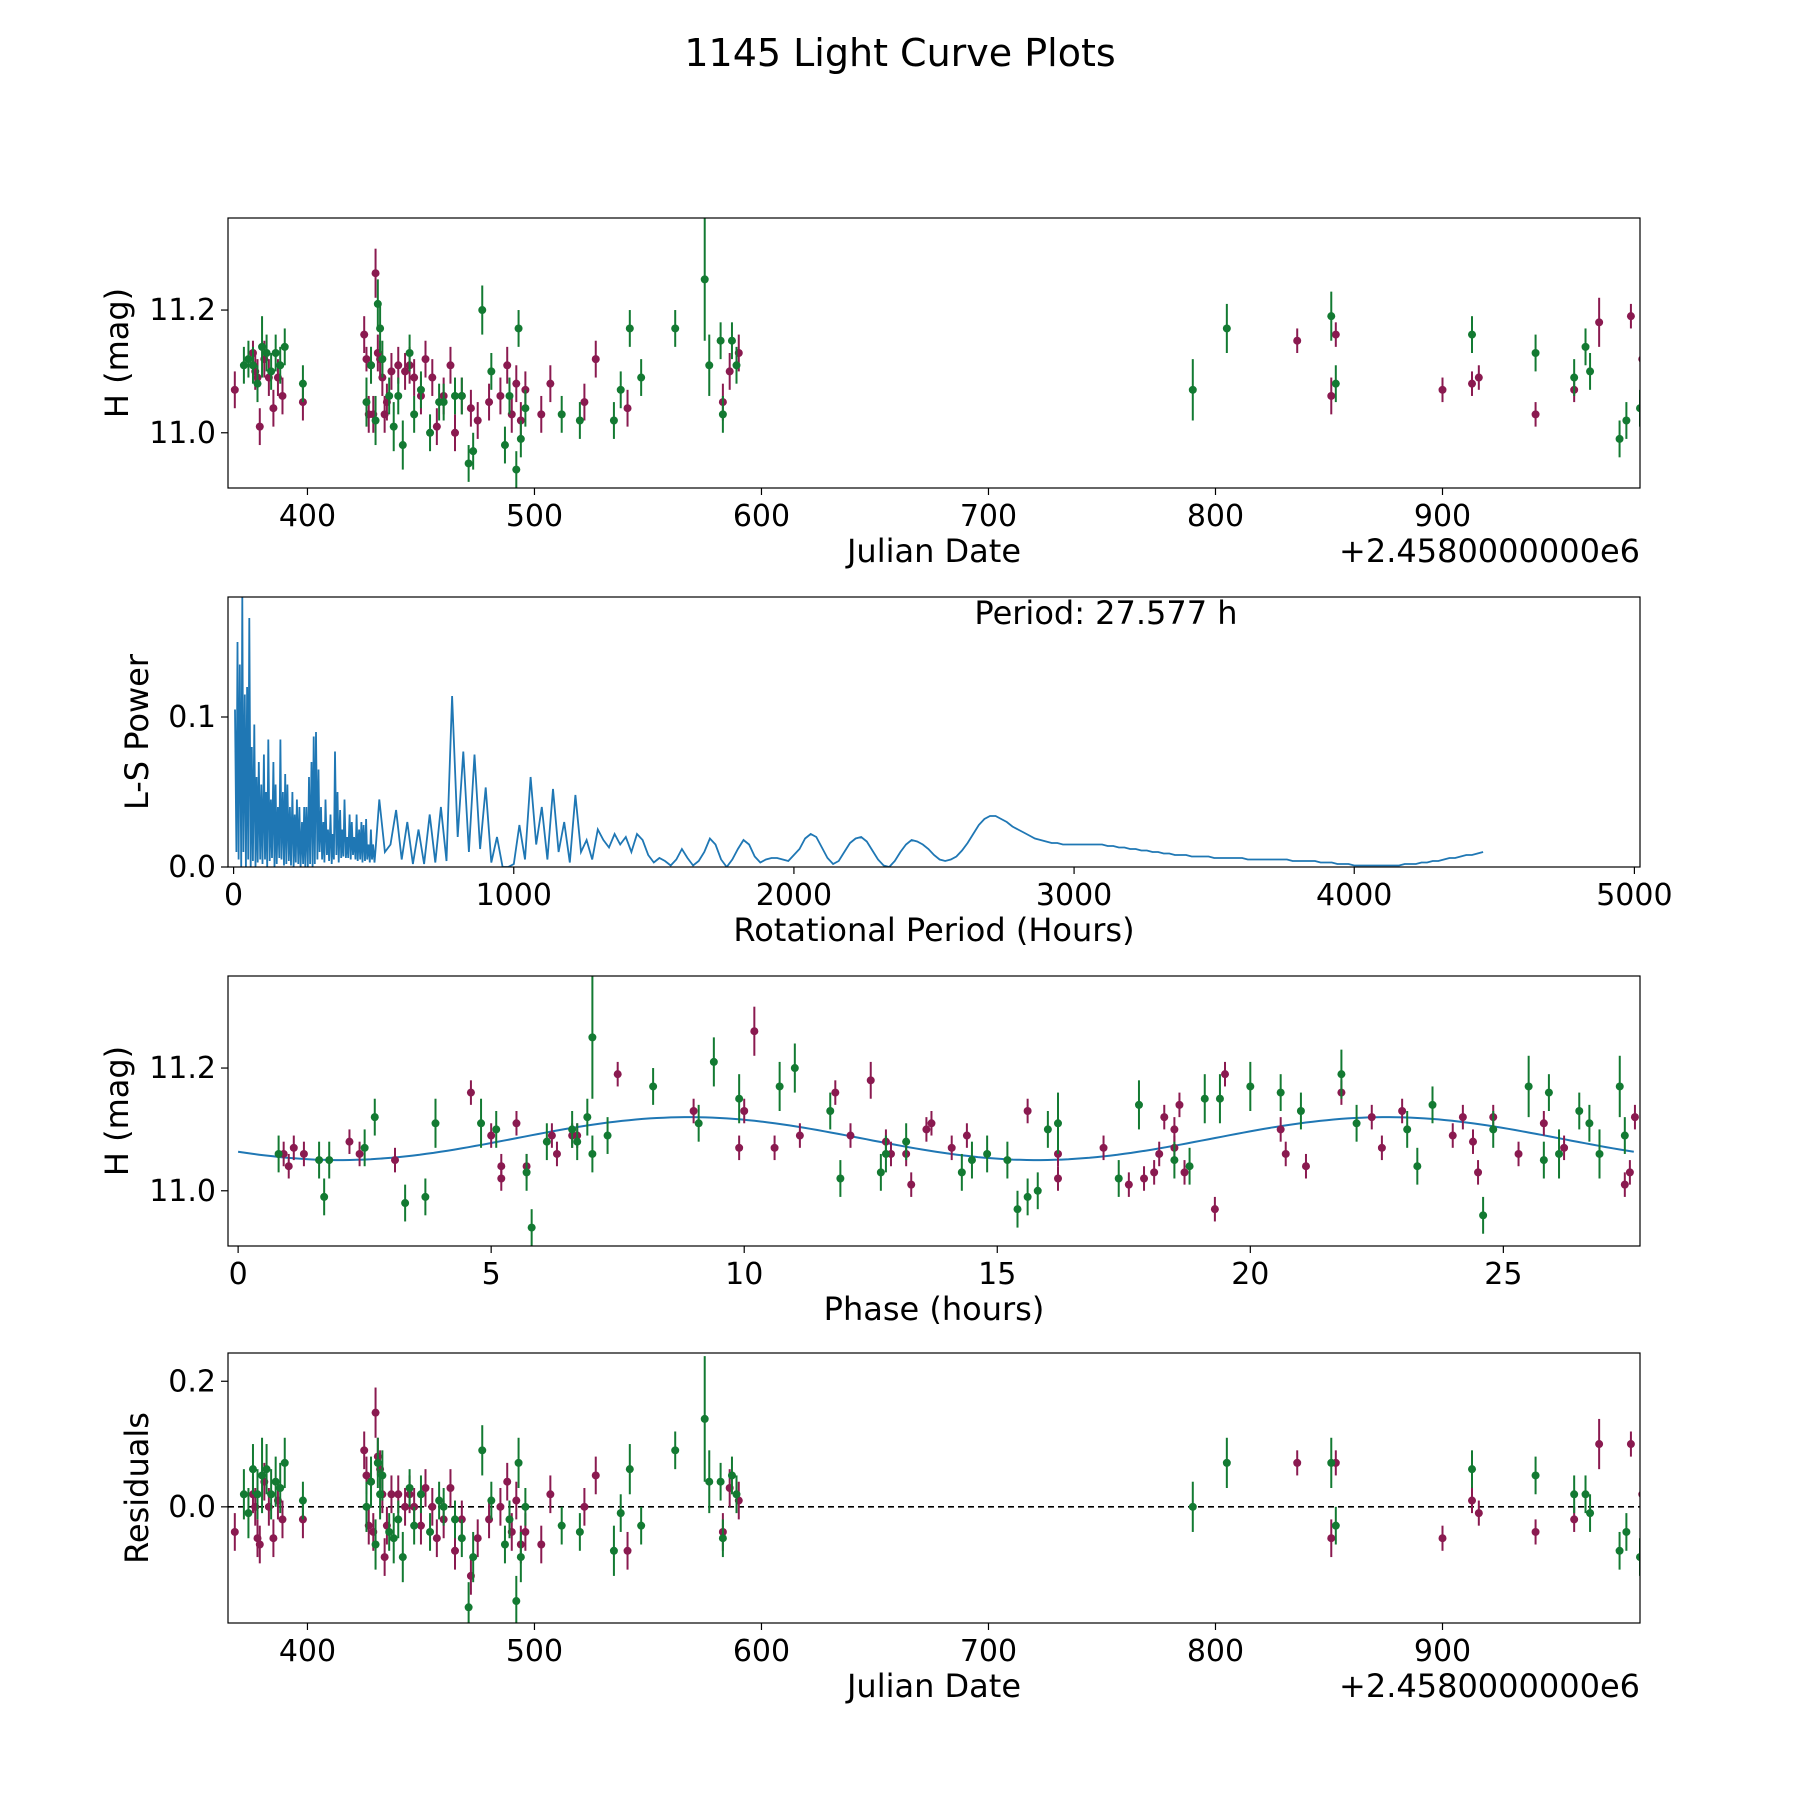  I want to click on lightcurve-marks, so click(935, 353).